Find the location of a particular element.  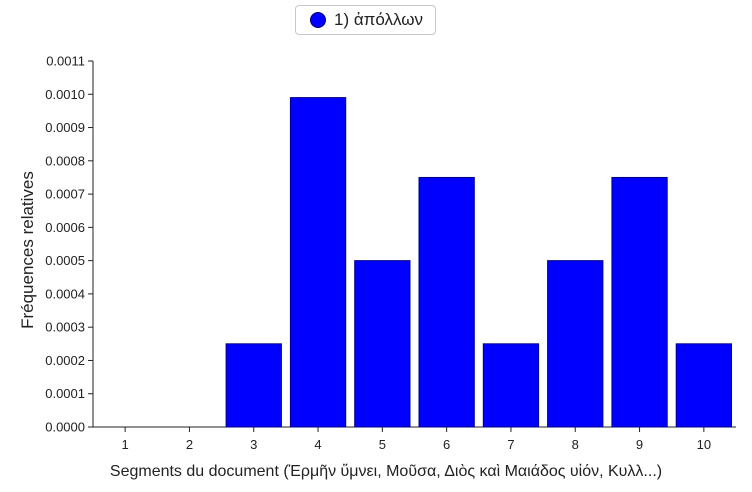

x-tick-label: 9 is located at coordinates (639, 444).